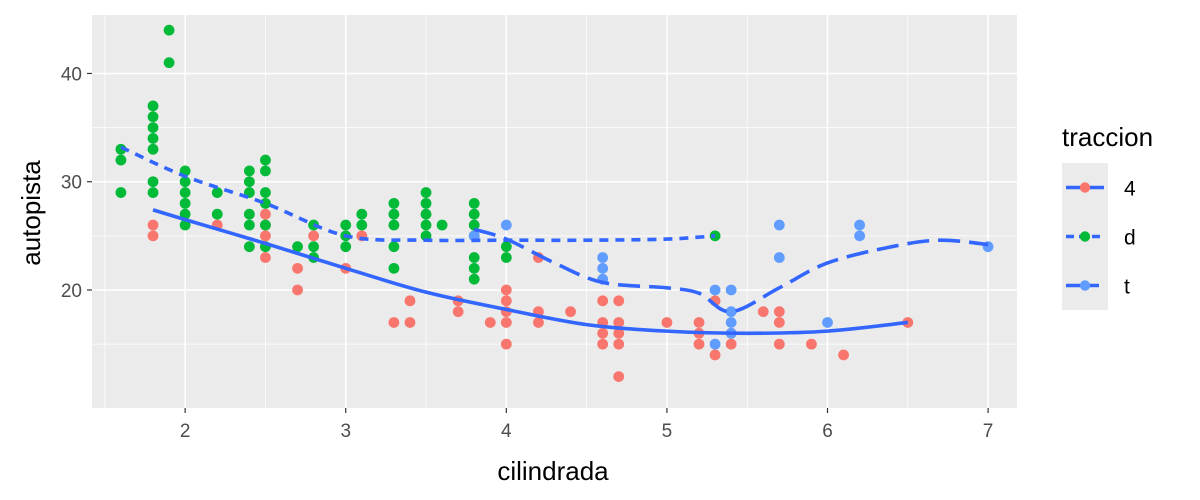 Image resolution: width=1200 pixels, height=500 pixels. Describe the element at coordinates (31, 213) in the screenshot. I see `y-axis-title: autopista` at that location.